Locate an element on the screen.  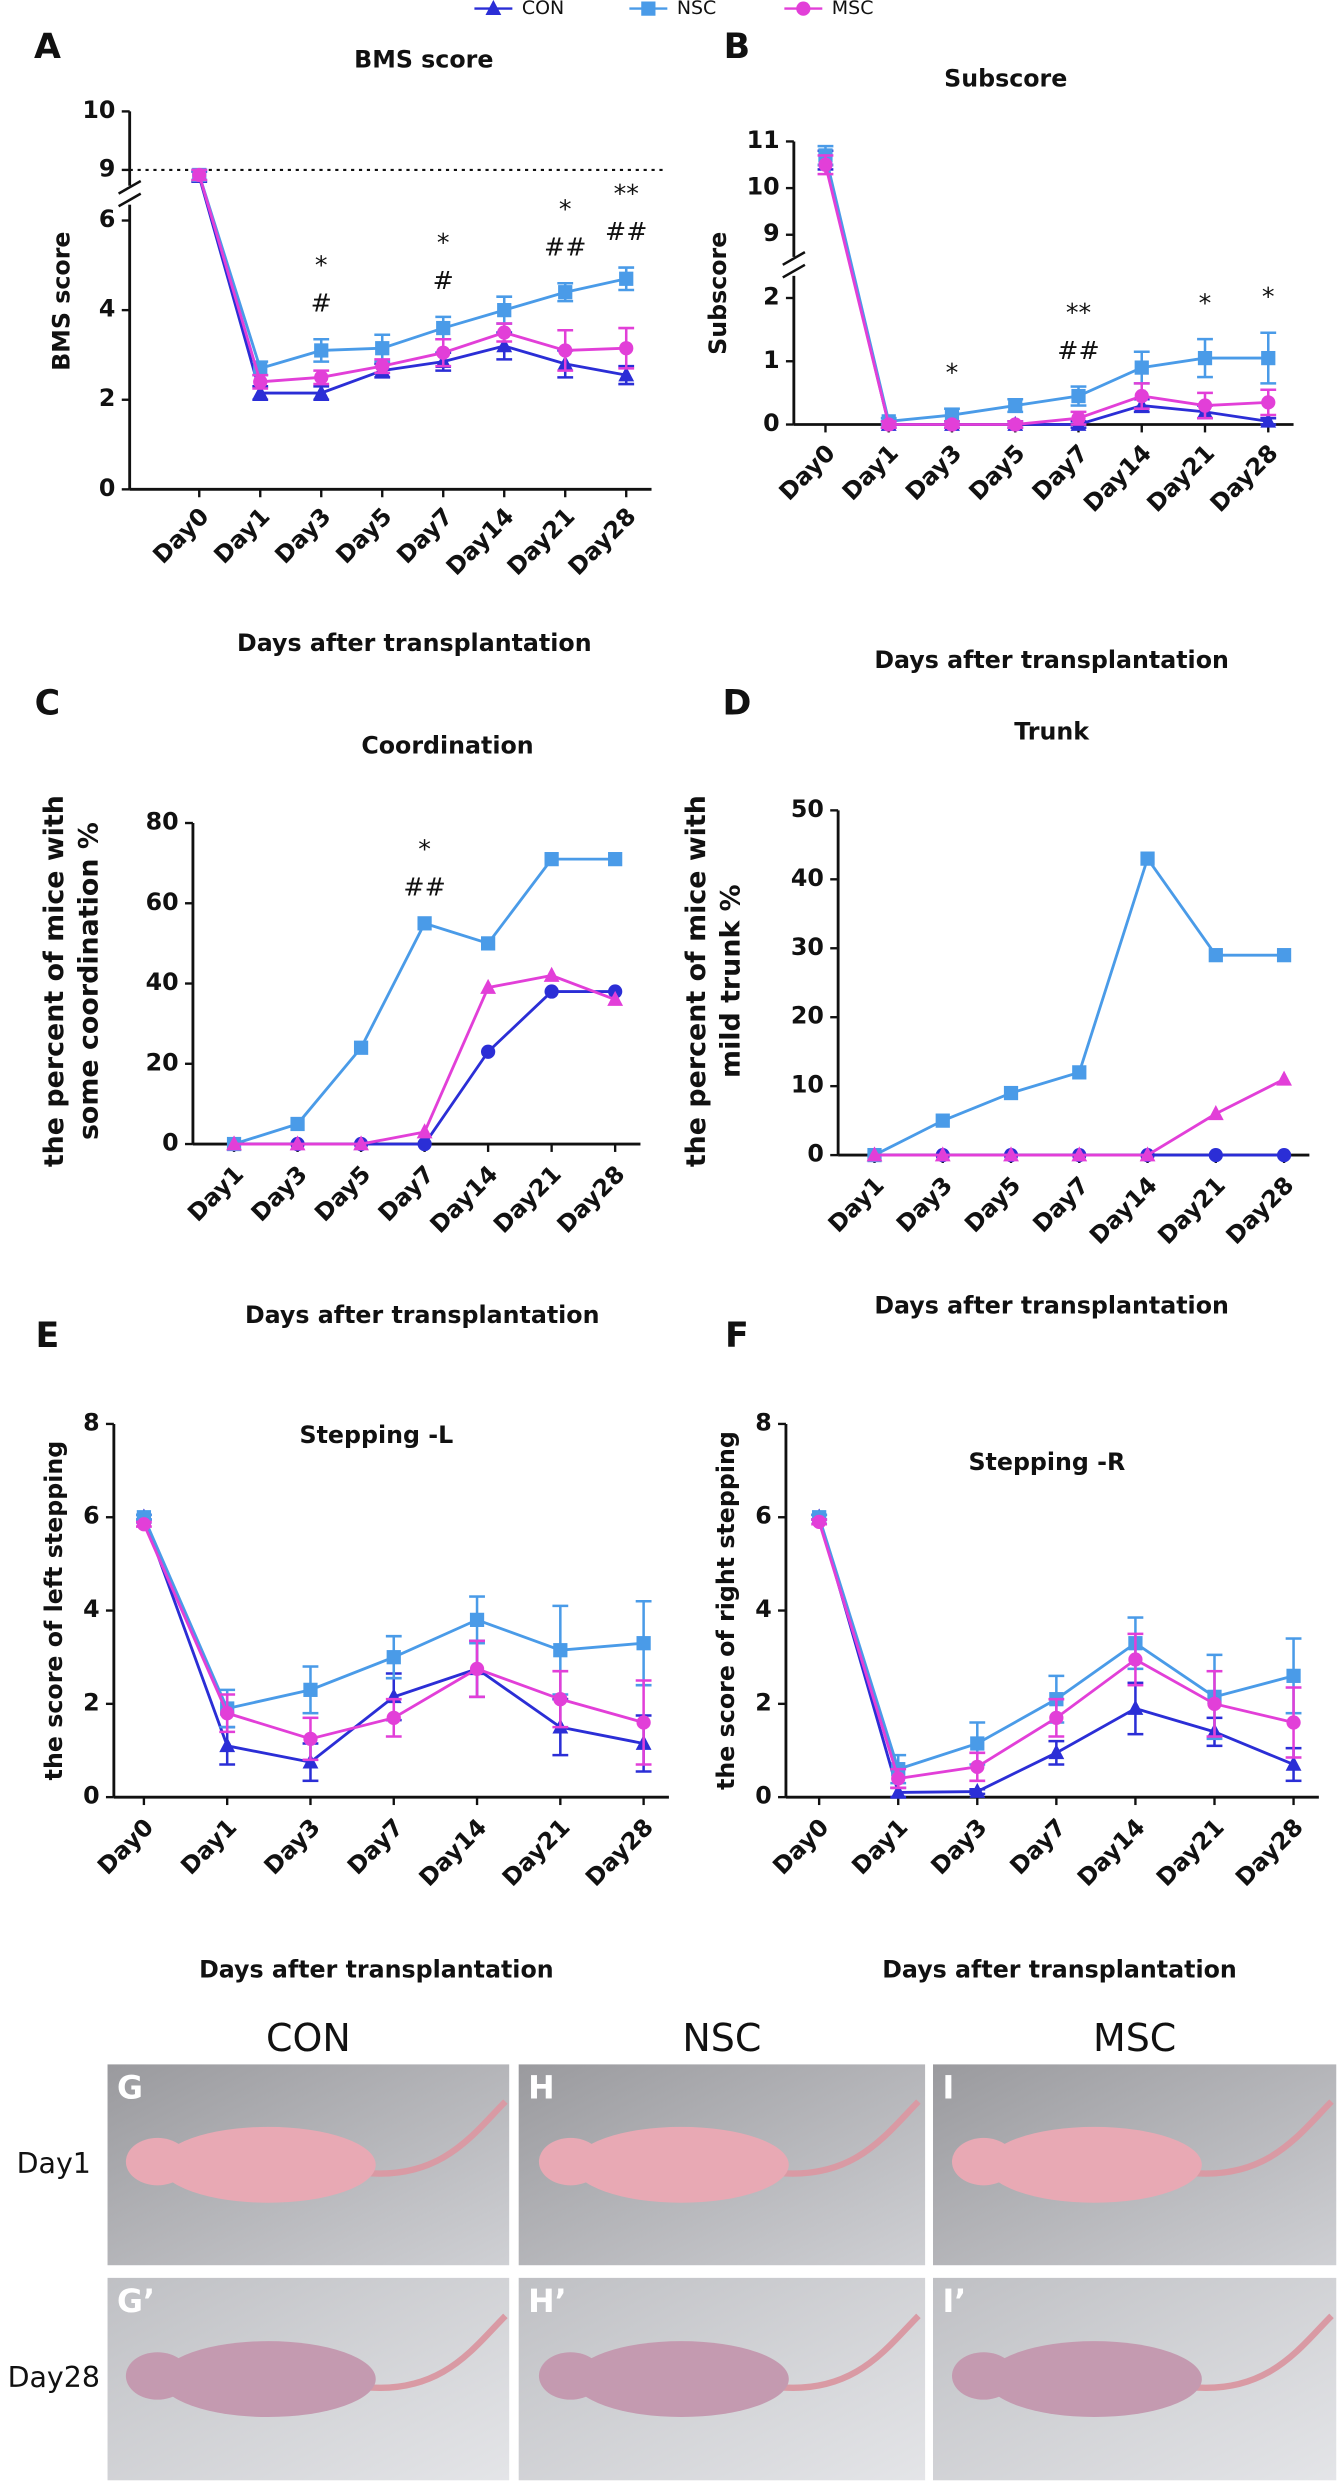
photo-panel-label: I is located at coordinates (948, 2089).